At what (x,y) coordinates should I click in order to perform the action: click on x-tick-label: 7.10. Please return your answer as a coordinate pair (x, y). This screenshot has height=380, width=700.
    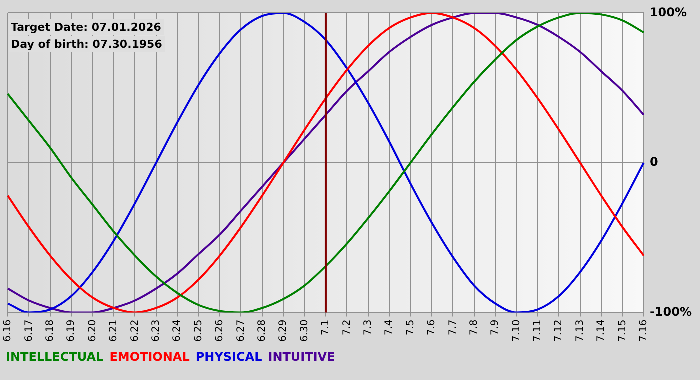
    Looking at the image, I should click on (516, 331).